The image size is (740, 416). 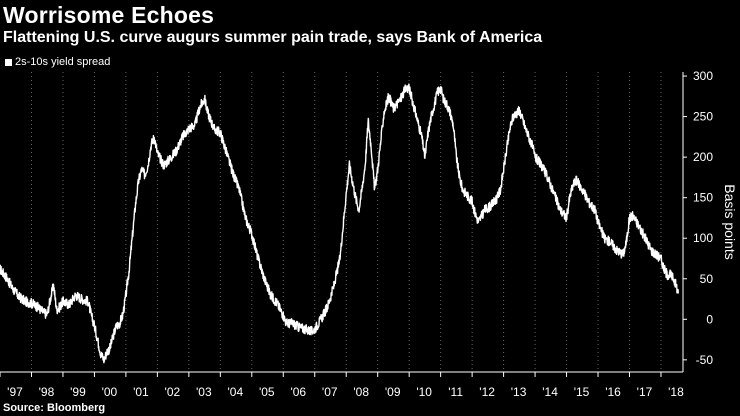 I want to click on x-tick-label: '10, so click(x=424, y=392).